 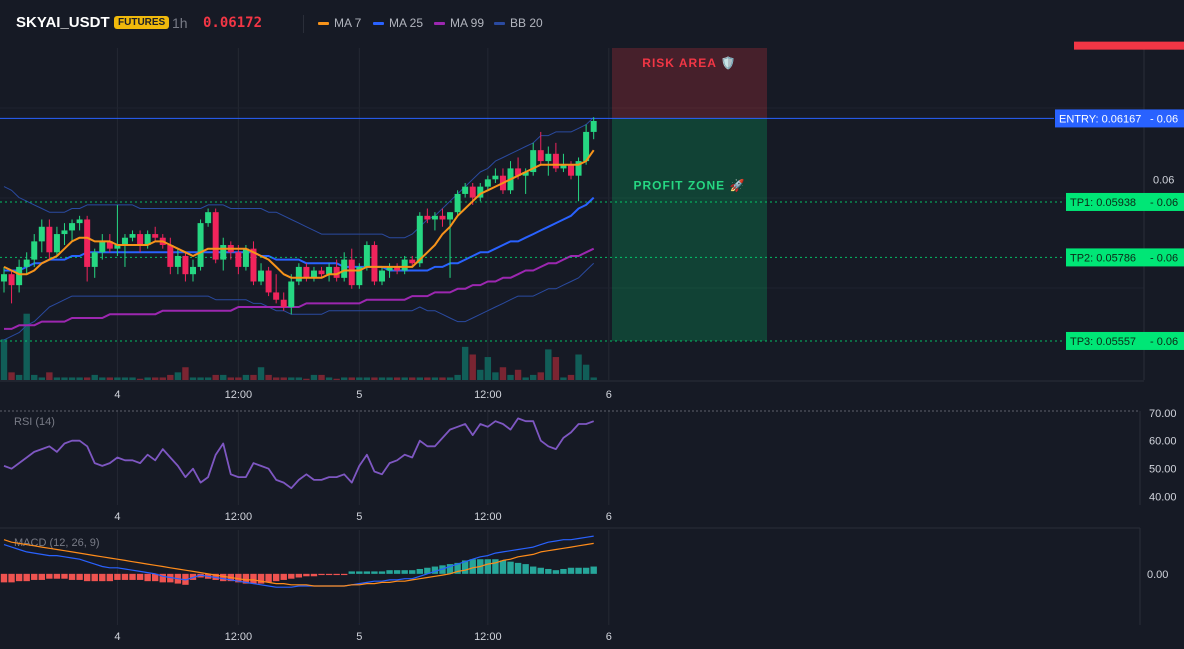 What do you see at coordinates (689, 83) in the screenshot?
I see `risk-area-zone` at bounding box center [689, 83].